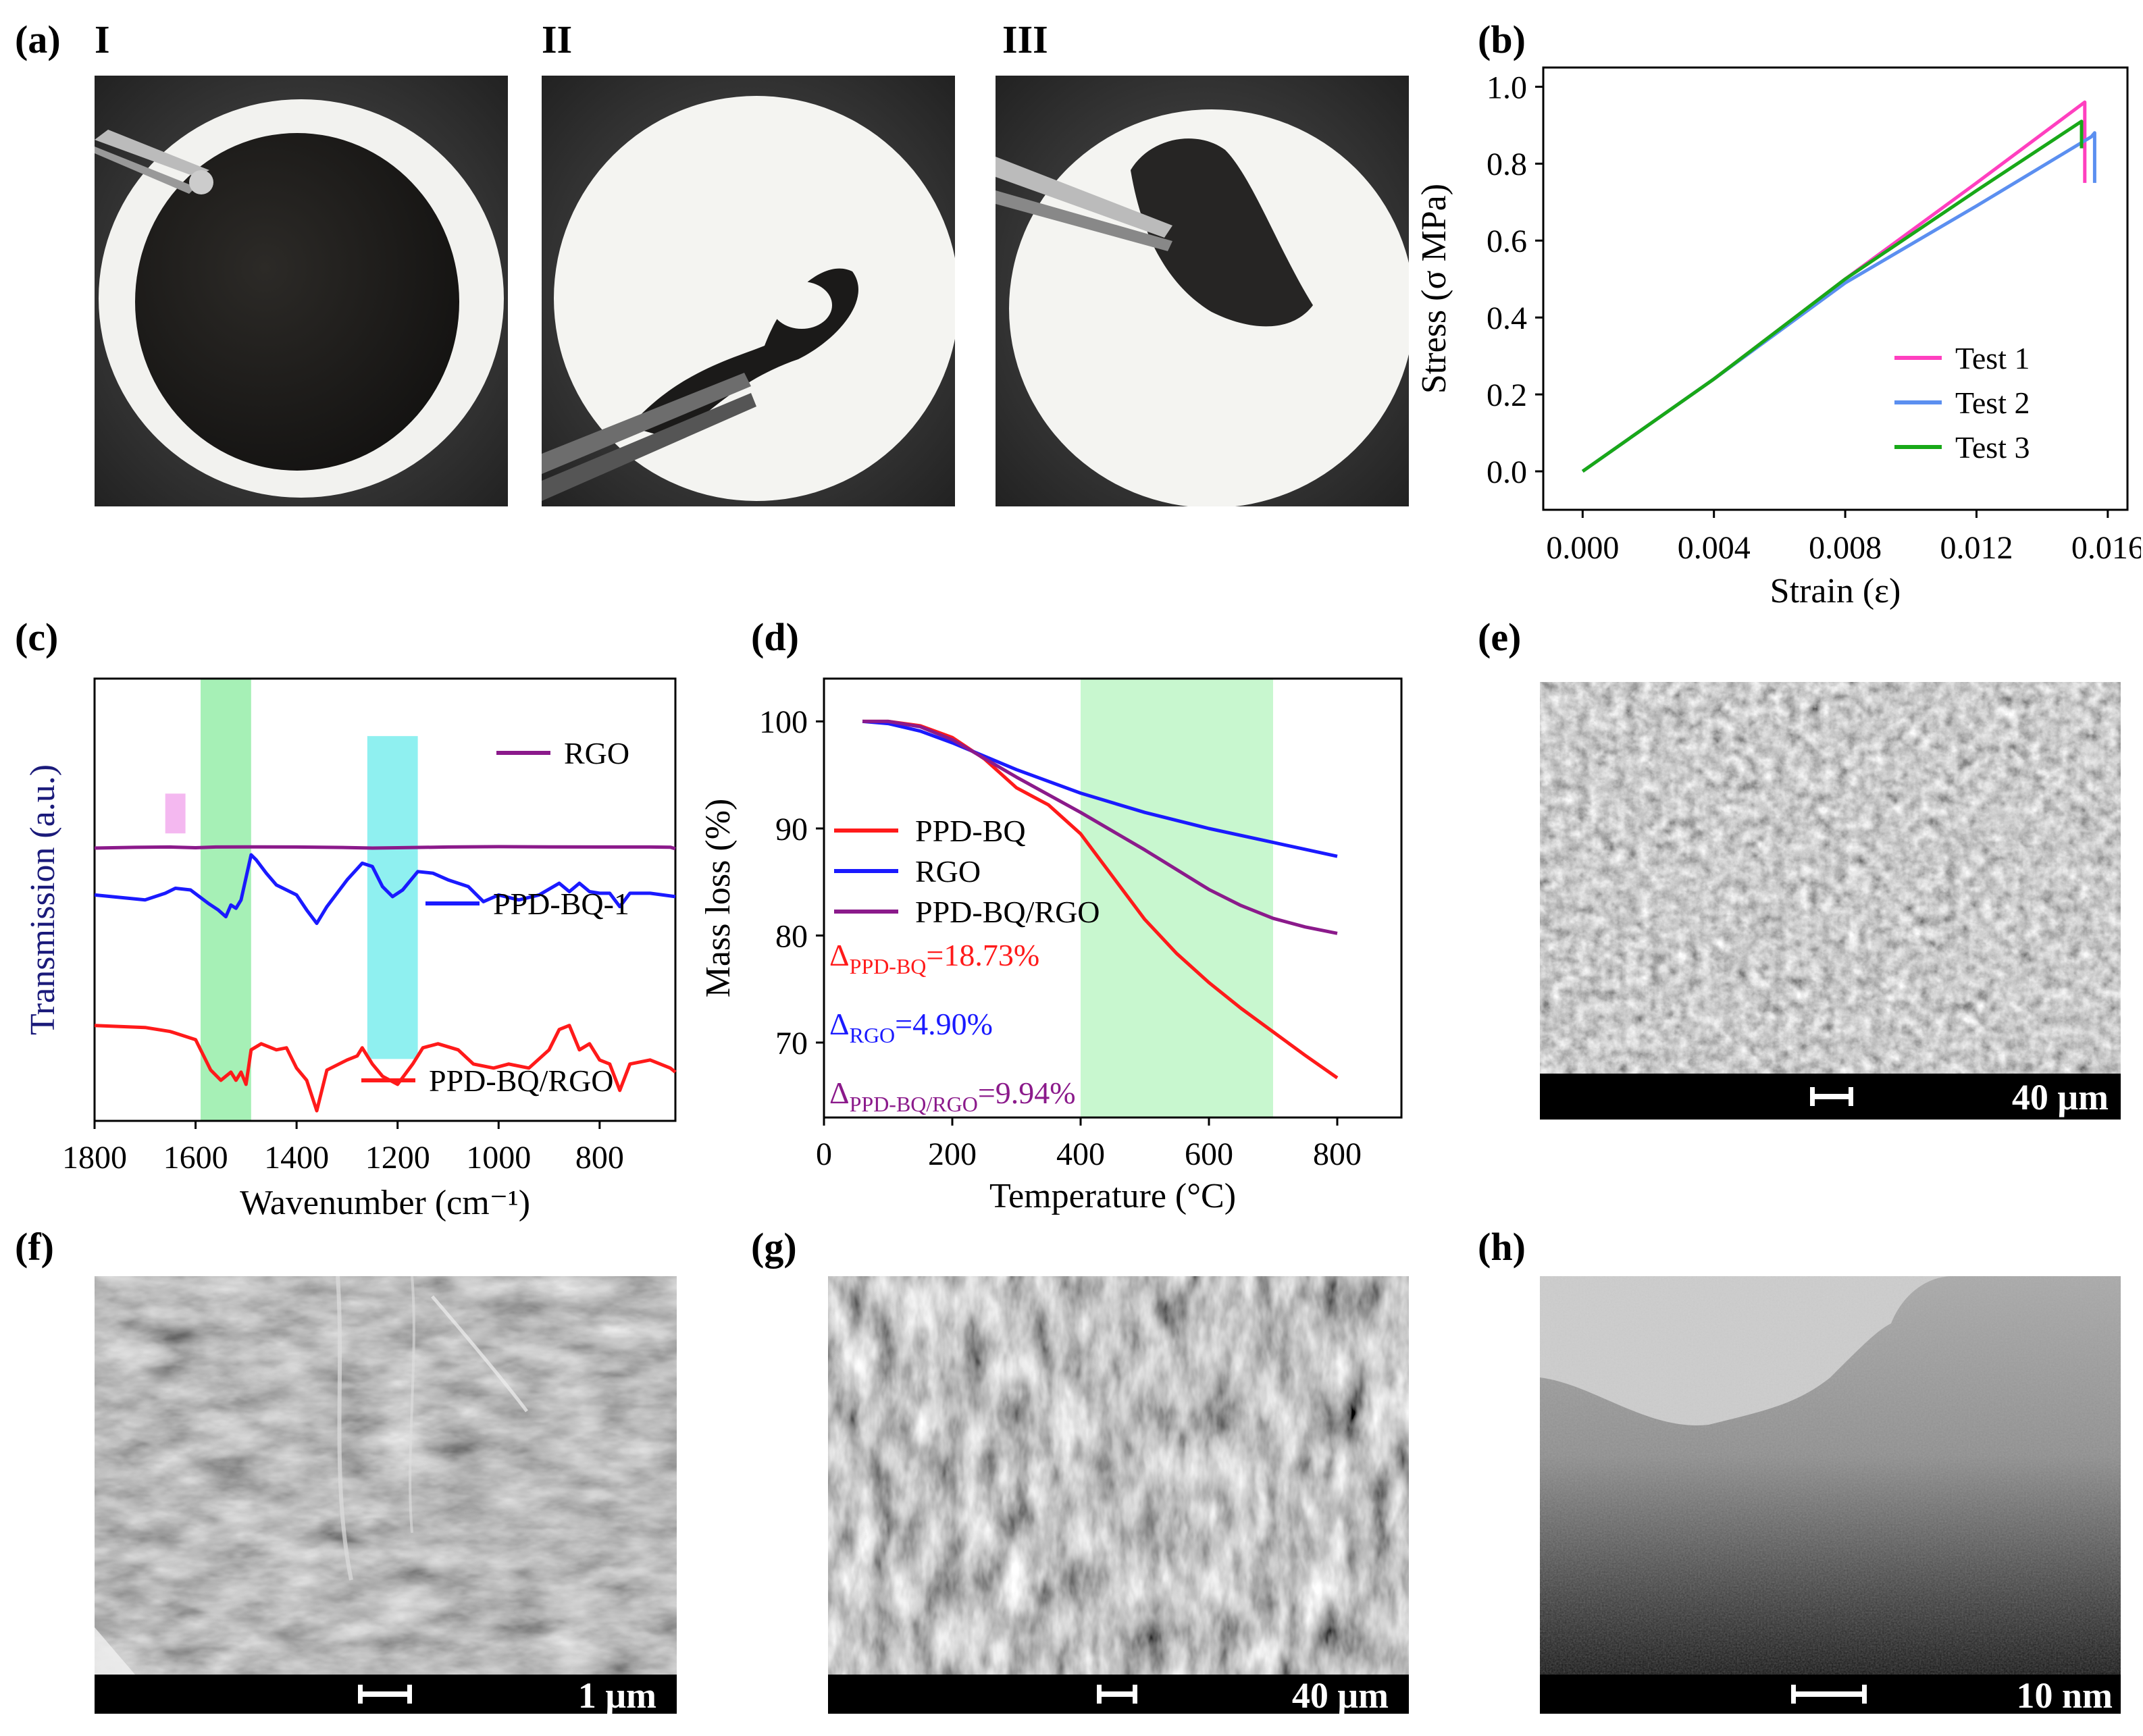 This screenshot has height=1736, width=2143. Describe the element at coordinates (102, 39) in the screenshot. I see `panel-sublabel-1: I` at that location.